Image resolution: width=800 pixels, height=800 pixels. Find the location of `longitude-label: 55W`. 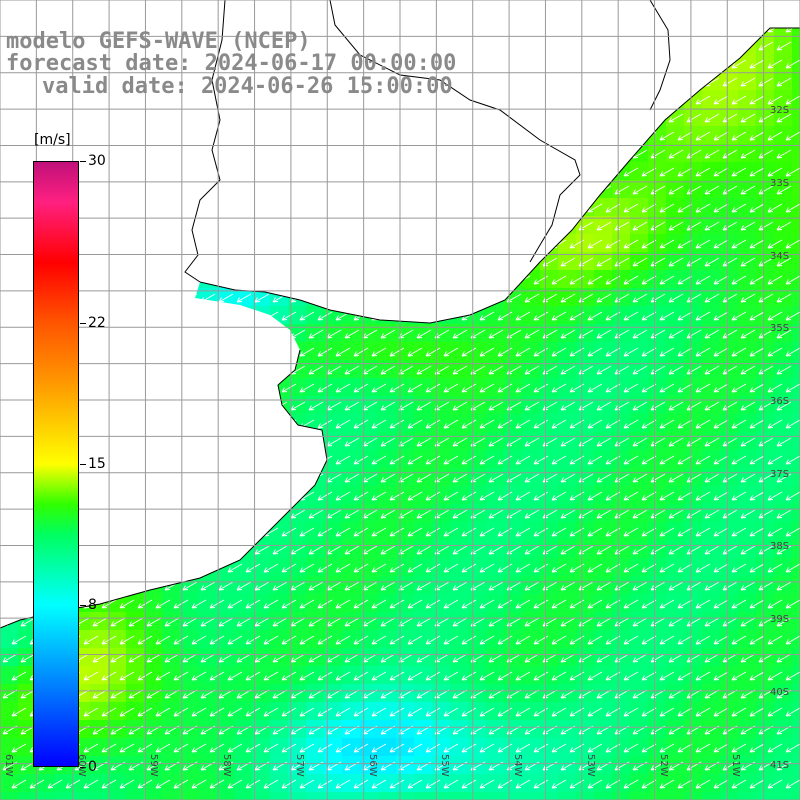

longitude-label: 55W is located at coordinates (445, 765).